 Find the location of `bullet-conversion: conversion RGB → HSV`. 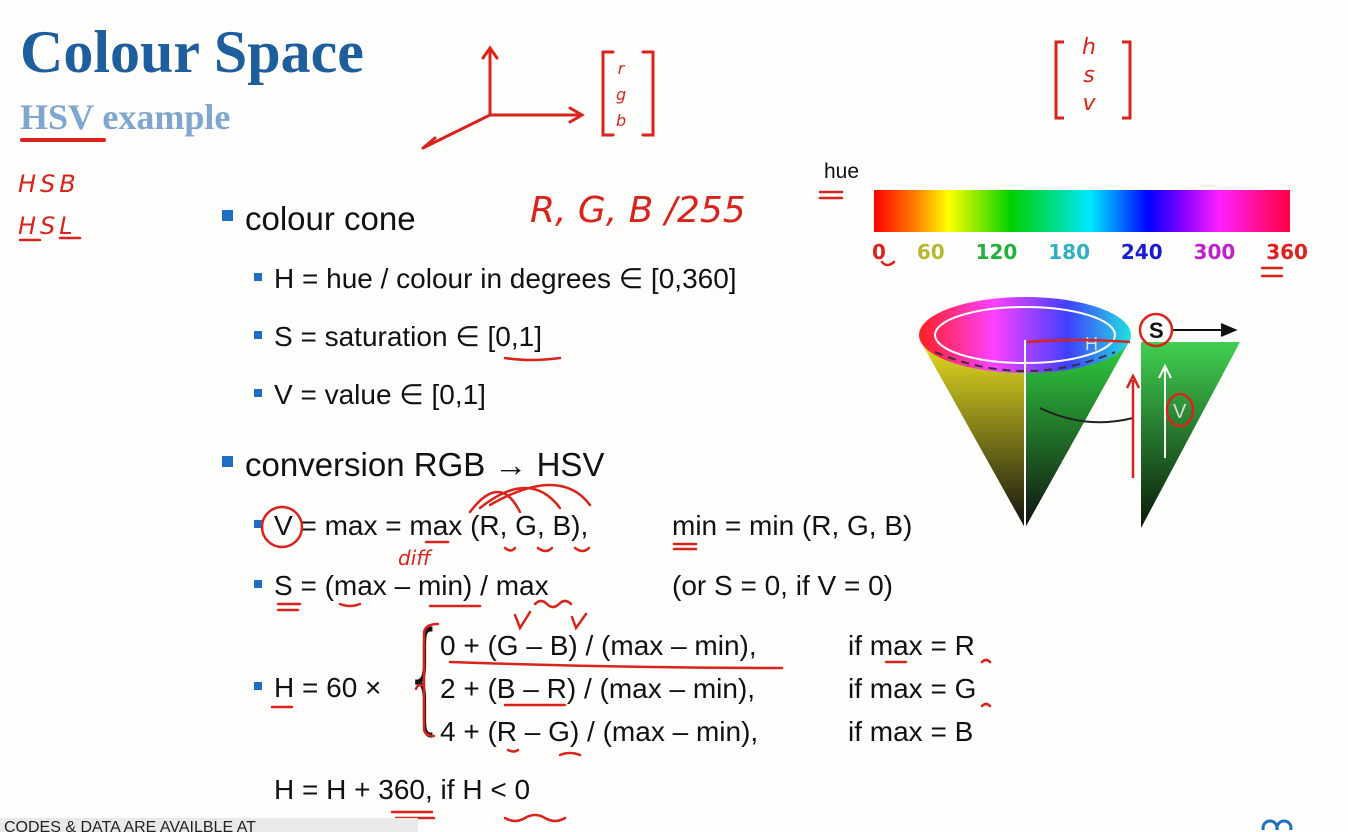

bullet-conversion: conversion RGB → HSV is located at coordinates (413, 465).